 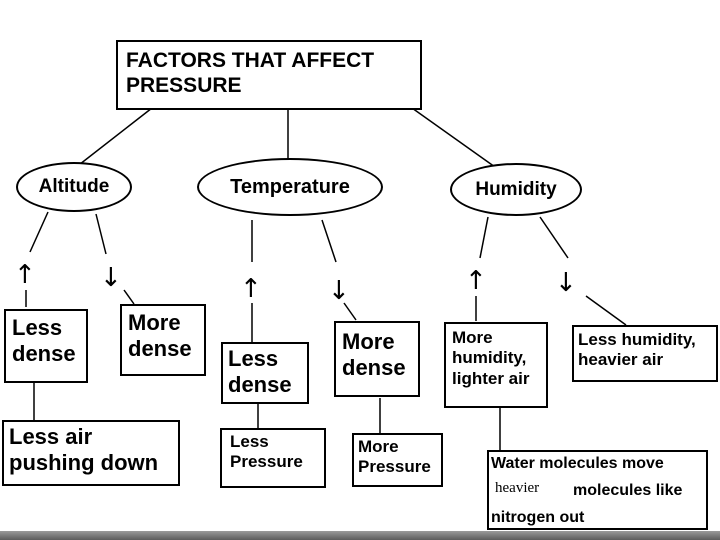 What do you see at coordinates (251, 289) in the screenshot?
I see `temperature-up-arrow: ↑` at bounding box center [251, 289].